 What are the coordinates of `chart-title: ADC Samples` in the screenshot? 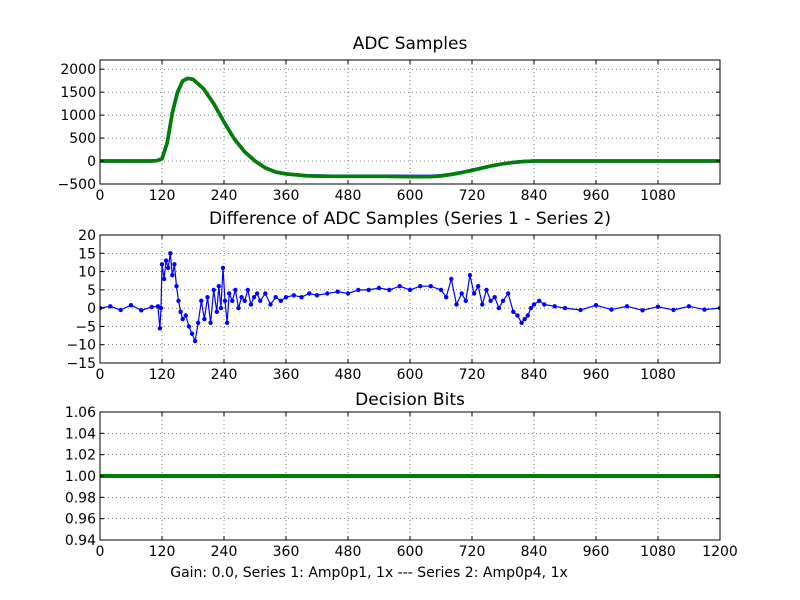 It's located at (410, 44).